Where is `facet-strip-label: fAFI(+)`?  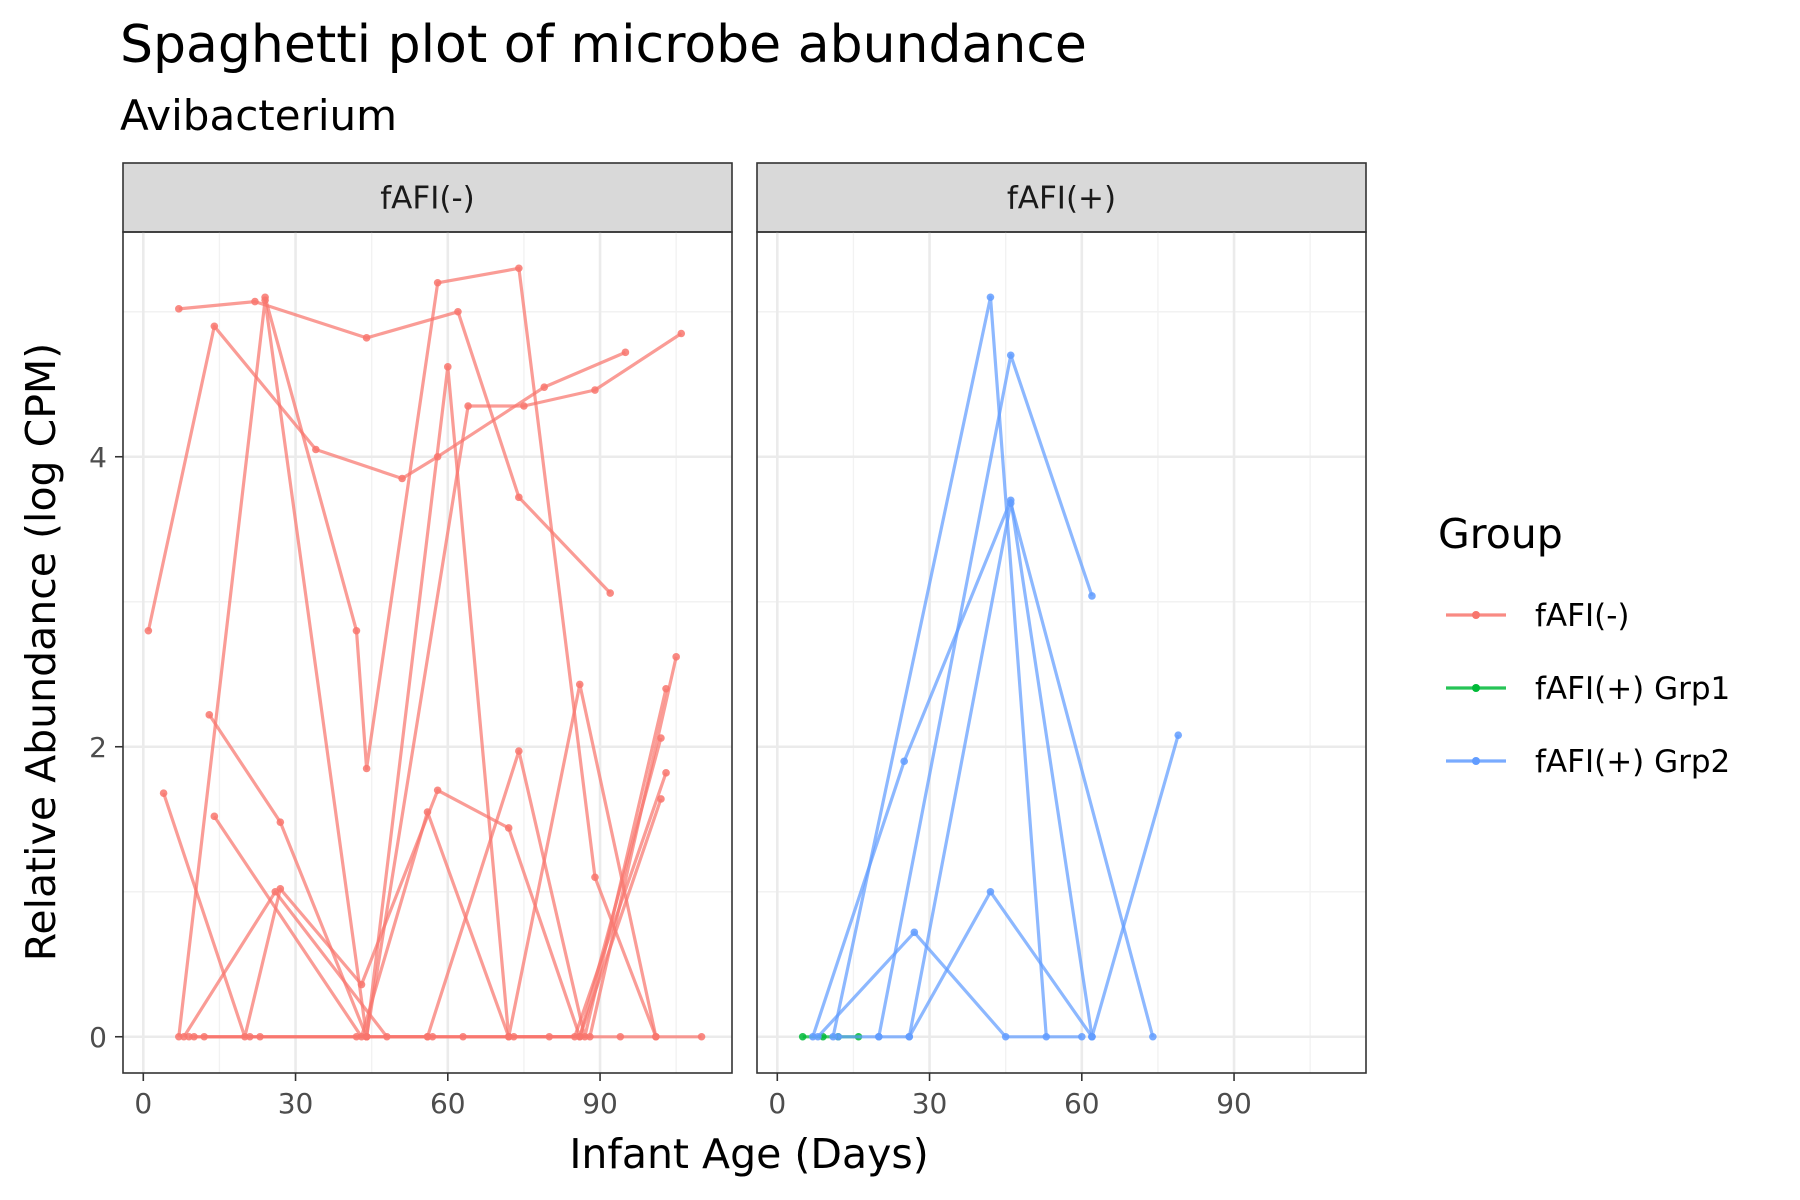
facet-strip-label: fAFI(+) is located at coordinates (1061, 199).